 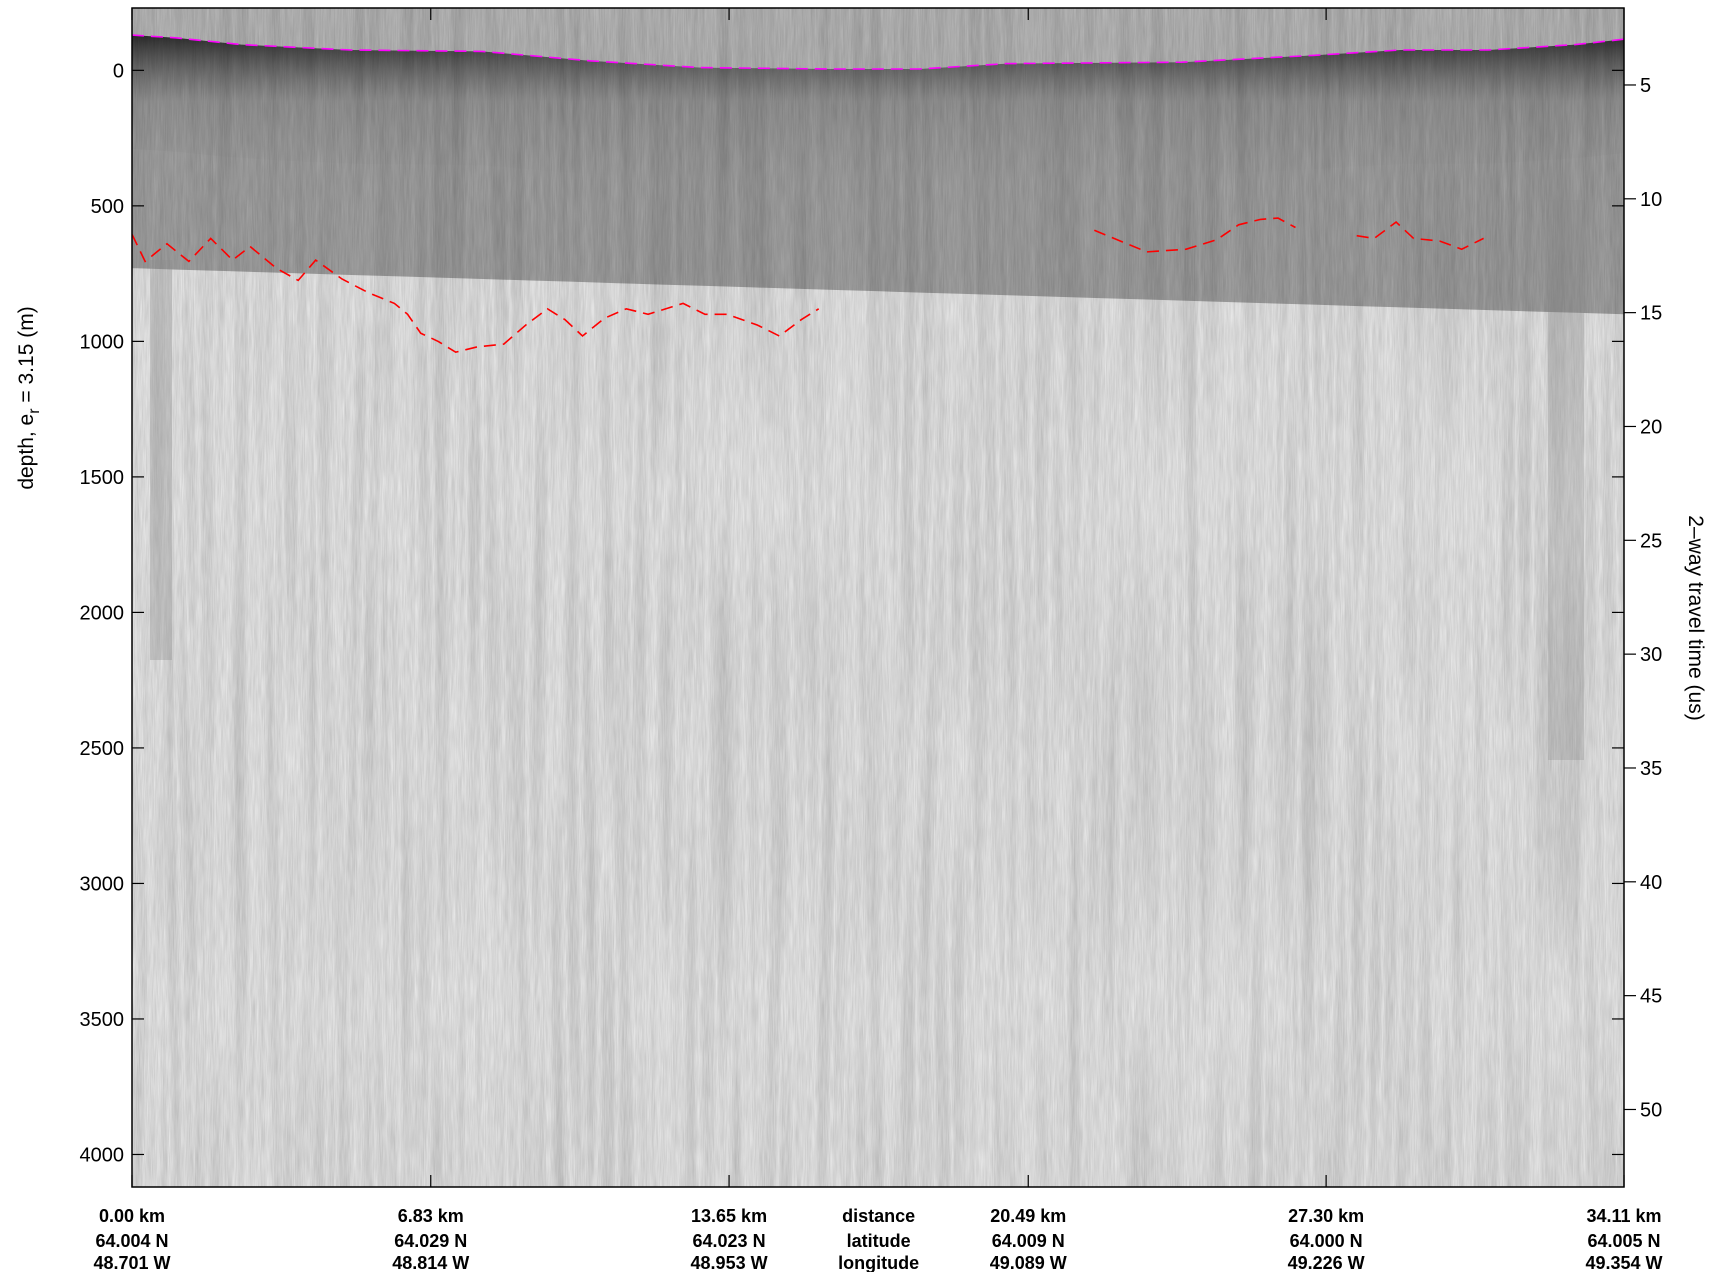 What do you see at coordinates (1326, 1262) in the screenshot?
I see `bottom-longitude-label: 49.226 W` at bounding box center [1326, 1262].